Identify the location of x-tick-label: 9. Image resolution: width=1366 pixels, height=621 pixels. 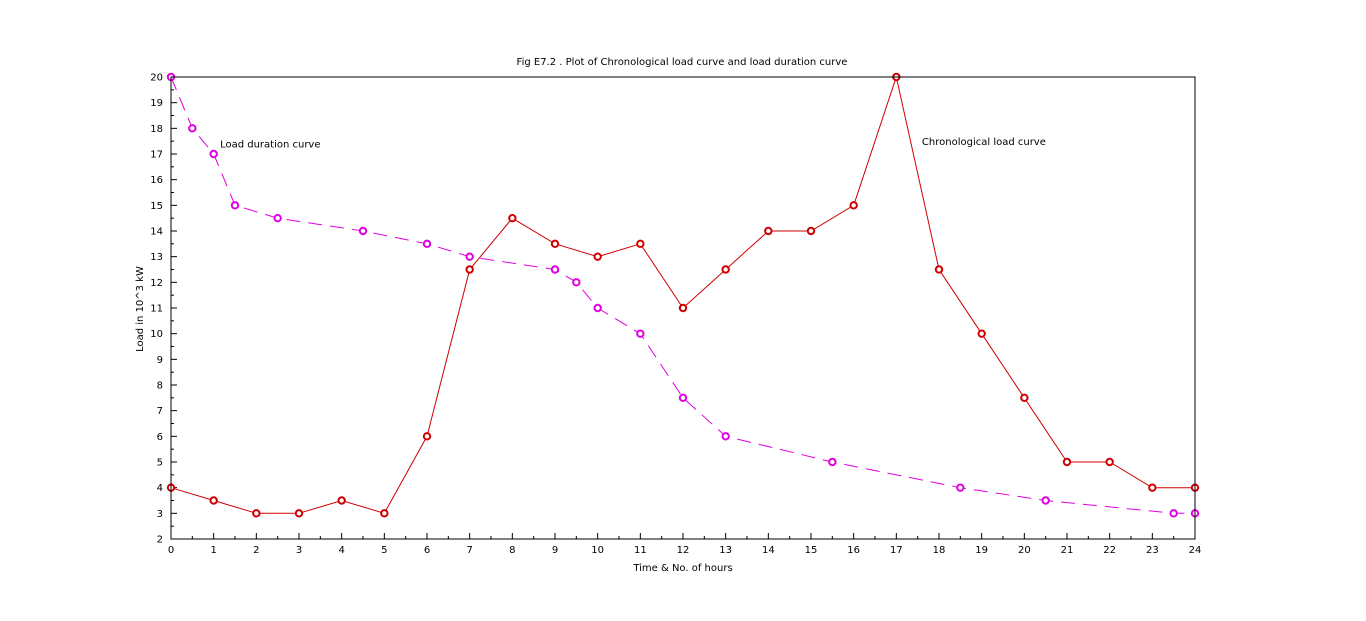
(555, 550).